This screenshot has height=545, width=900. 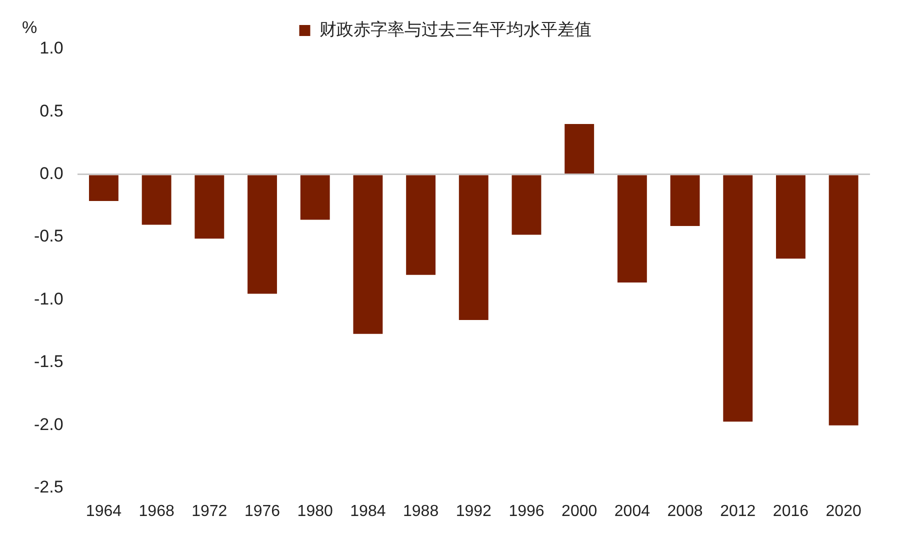 What do you see at coordinates (52, 110) in the screenshot?
I see `y-tick-label: 0.5` at bounding box center [52, 110].